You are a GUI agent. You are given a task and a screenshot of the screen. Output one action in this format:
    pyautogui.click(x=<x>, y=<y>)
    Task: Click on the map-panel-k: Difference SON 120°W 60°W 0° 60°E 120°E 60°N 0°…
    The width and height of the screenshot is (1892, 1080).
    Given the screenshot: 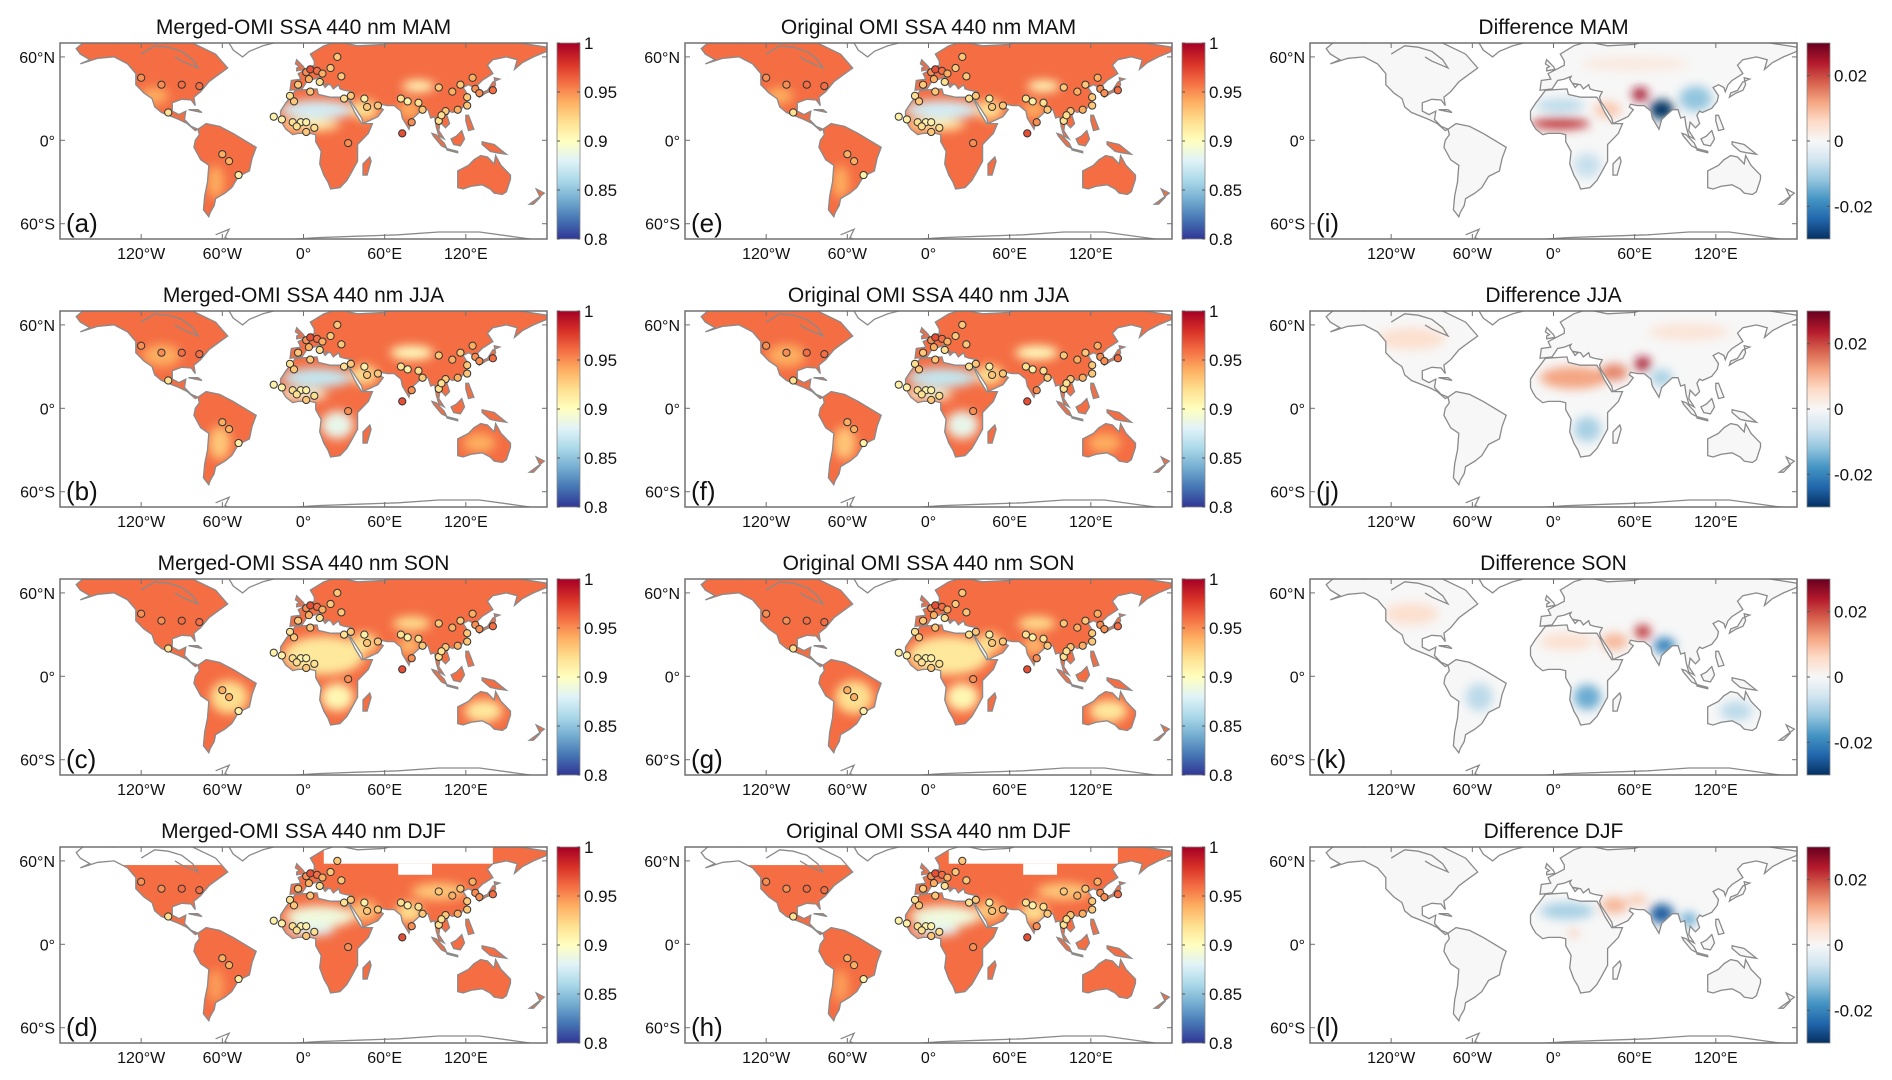 What is the action you would take?
    pyautogui.click(x=1571, y=675)
    